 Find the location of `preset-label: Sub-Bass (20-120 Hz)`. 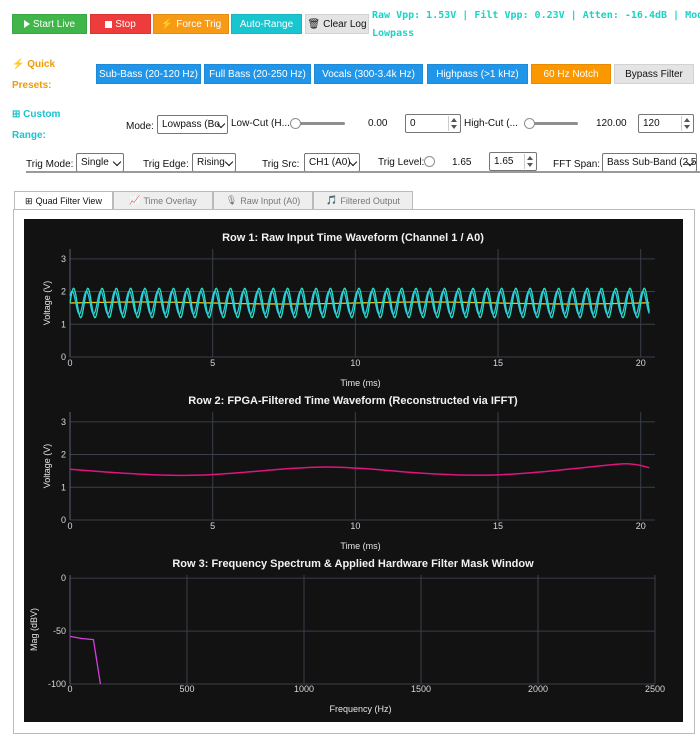

preset-label: Sub-Bass (20-120 Hz) is located at coordinates (148, 74).